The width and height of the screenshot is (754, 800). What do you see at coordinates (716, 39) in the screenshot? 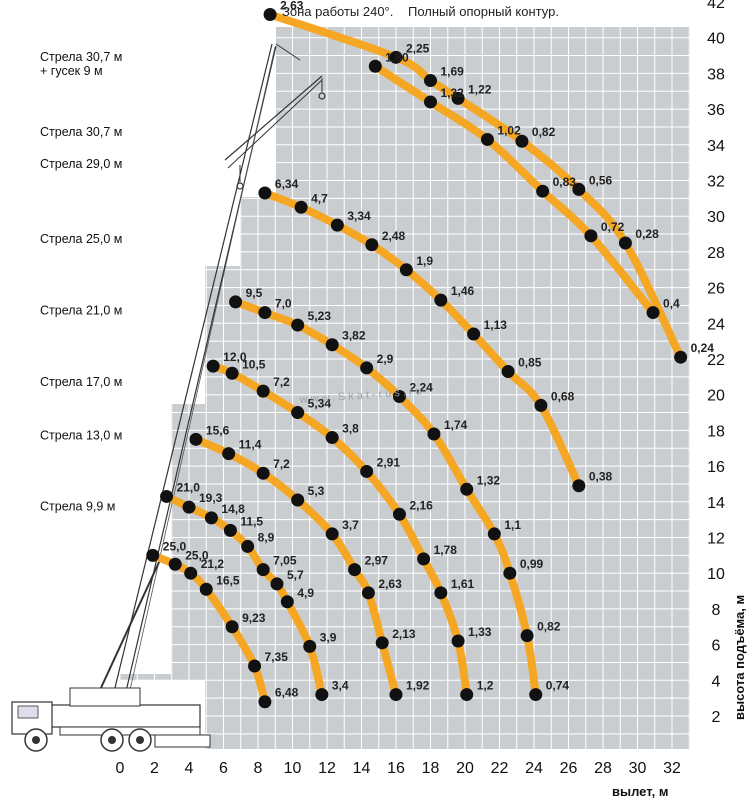
I see `y-tick-label: 40` at bounding box center [716, 39].